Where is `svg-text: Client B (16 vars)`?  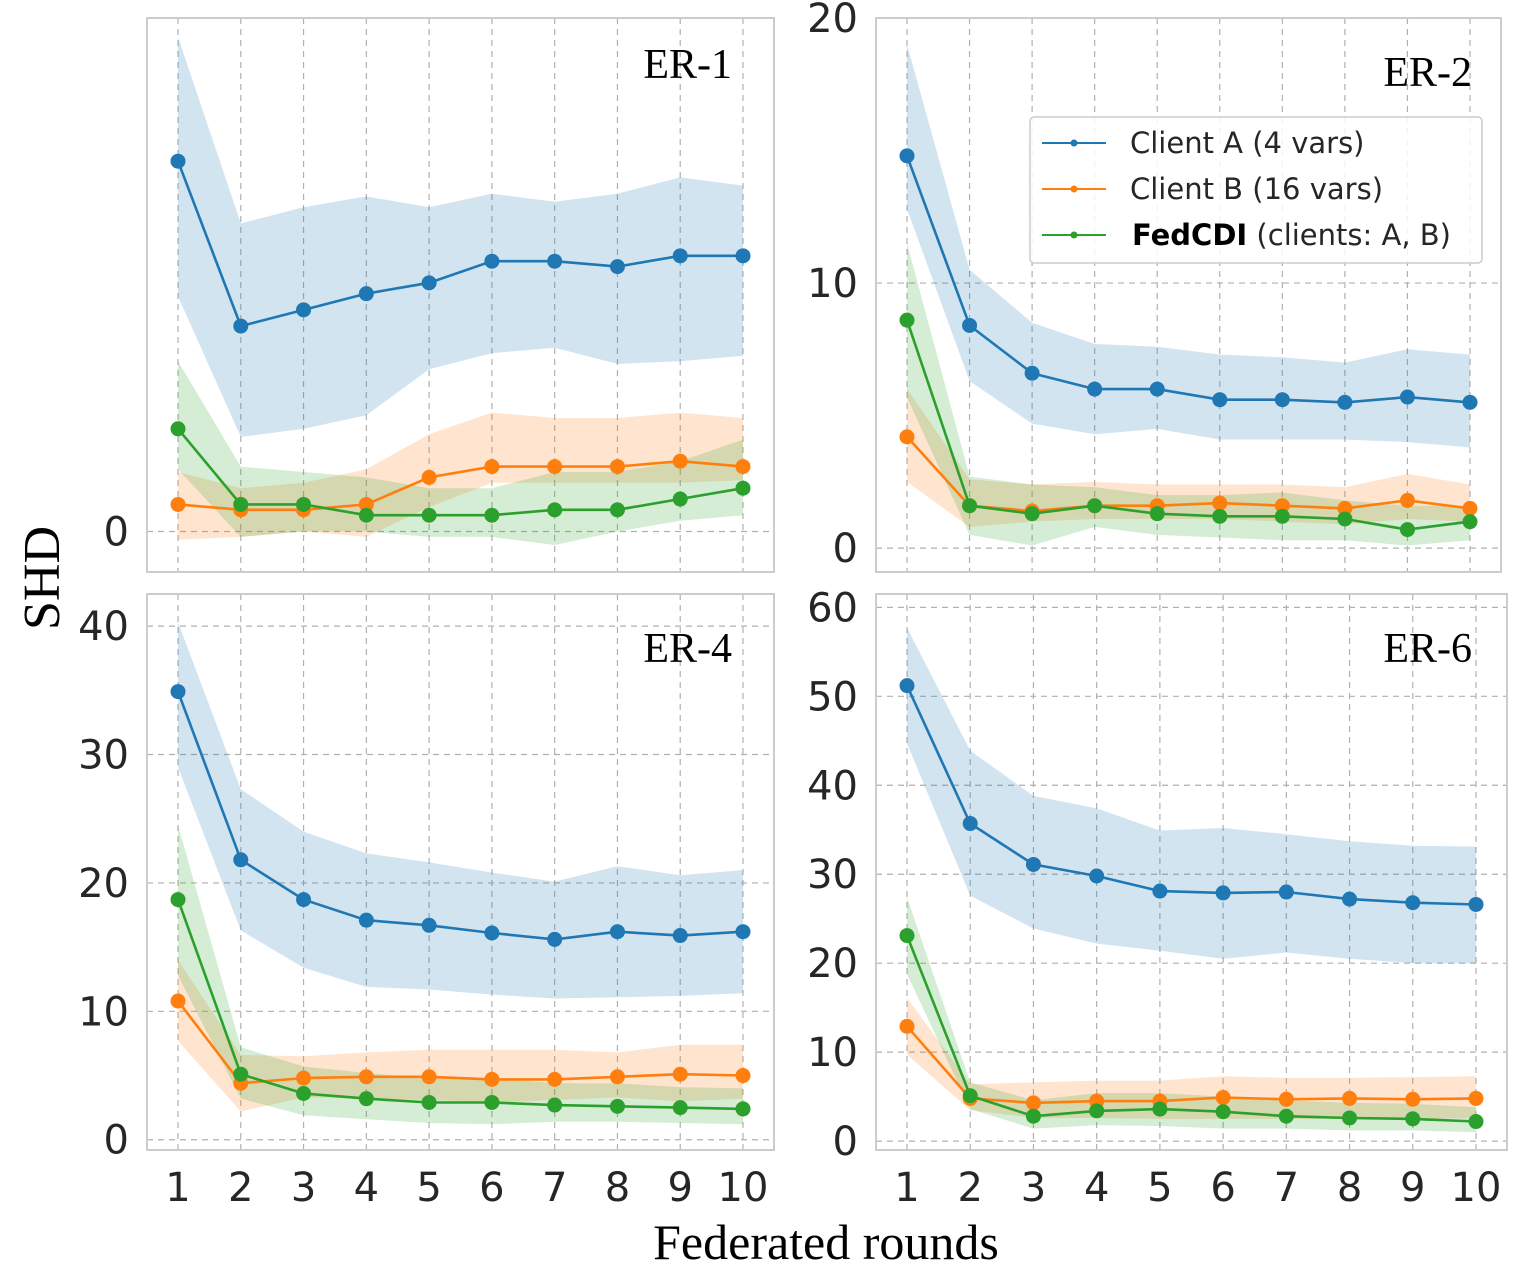
svg-text: Client B (16 vars) is located at coordinates (1256, 189).